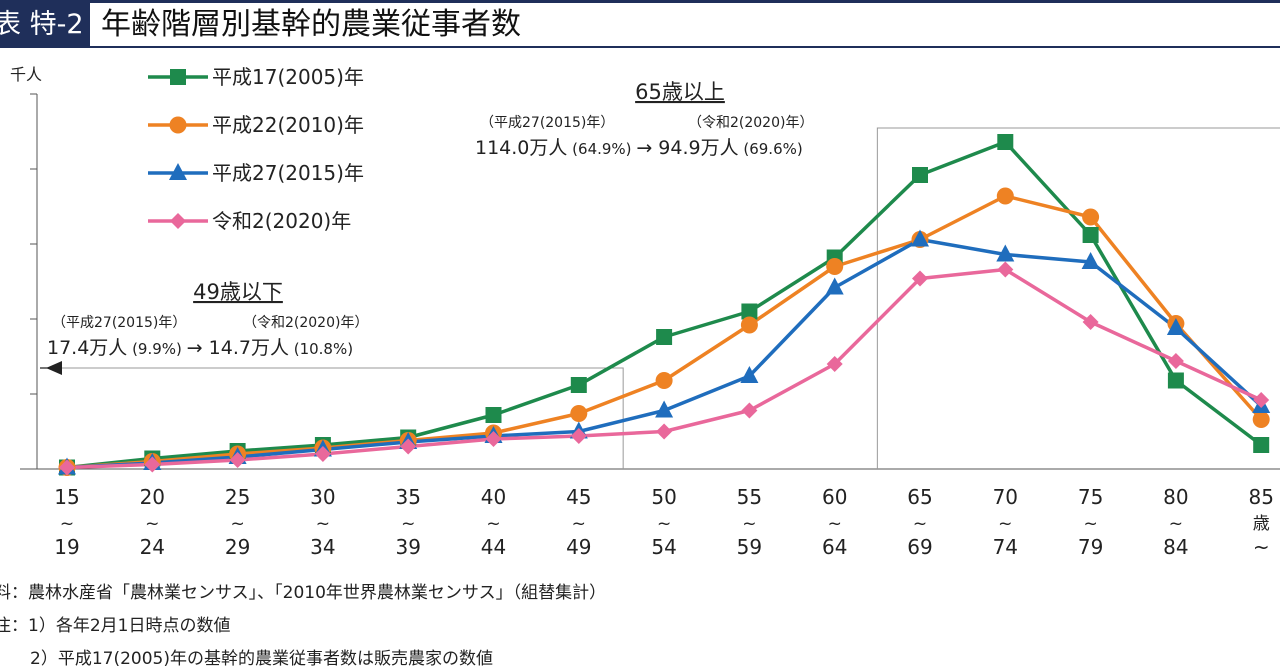  What do you see at coordinates (771, 149) in the screenshot?
I see `old-annotation-pct-right: (69.6%)` at bounding box center [771, 149].